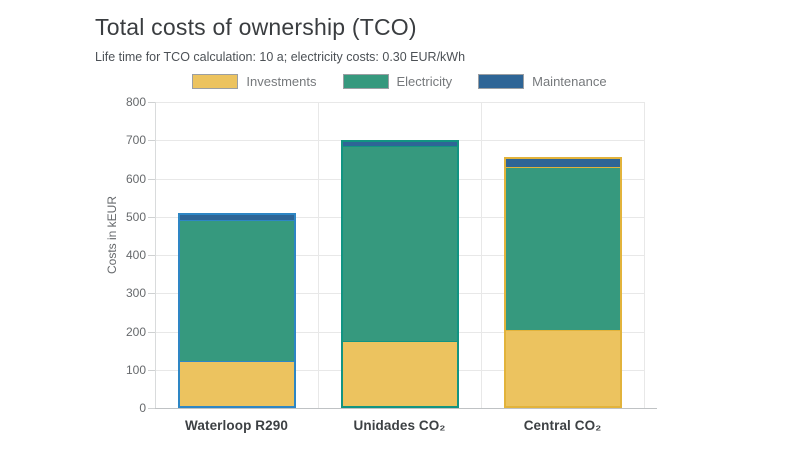 This screenshot has width=800, height=450. I want to click on y-tick-label: 200, so click(135, 331).